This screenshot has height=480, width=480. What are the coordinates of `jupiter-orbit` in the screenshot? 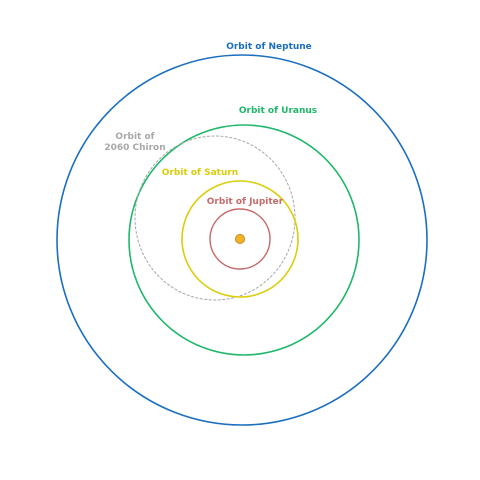 It's located at (240, 239).